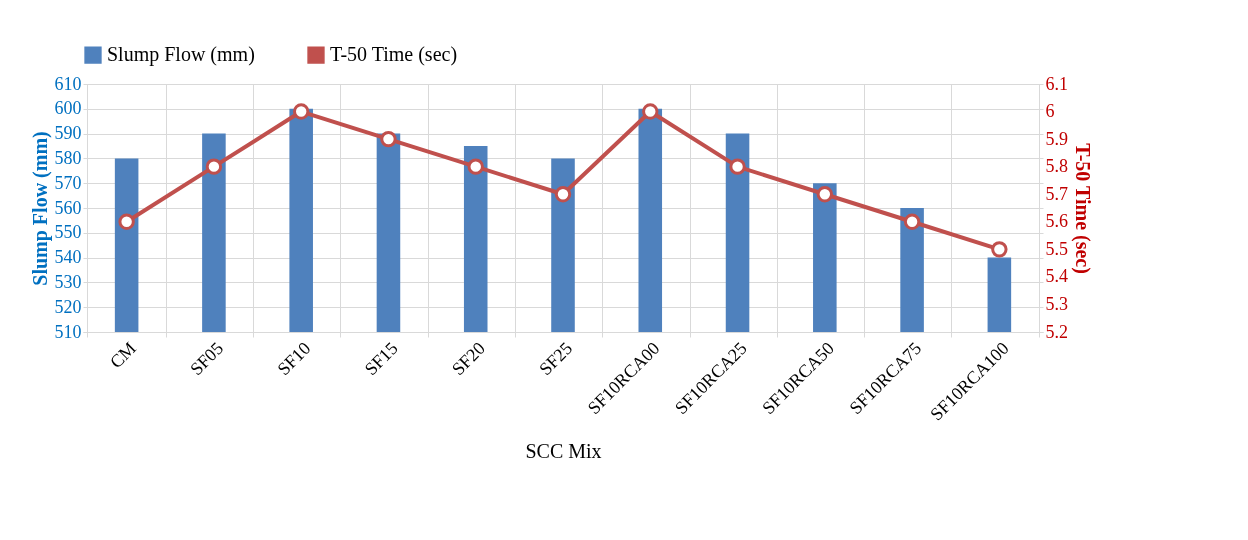  What do you see at coordinates (1056, 303) in the screenshot?
I see `y2-tick-label: 5.3` at bounding box center [1056, 303].